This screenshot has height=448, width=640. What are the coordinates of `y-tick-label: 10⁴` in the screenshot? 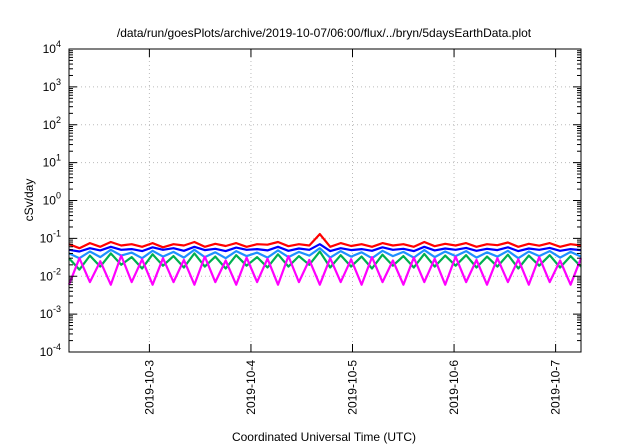 It's located at (52, 47).